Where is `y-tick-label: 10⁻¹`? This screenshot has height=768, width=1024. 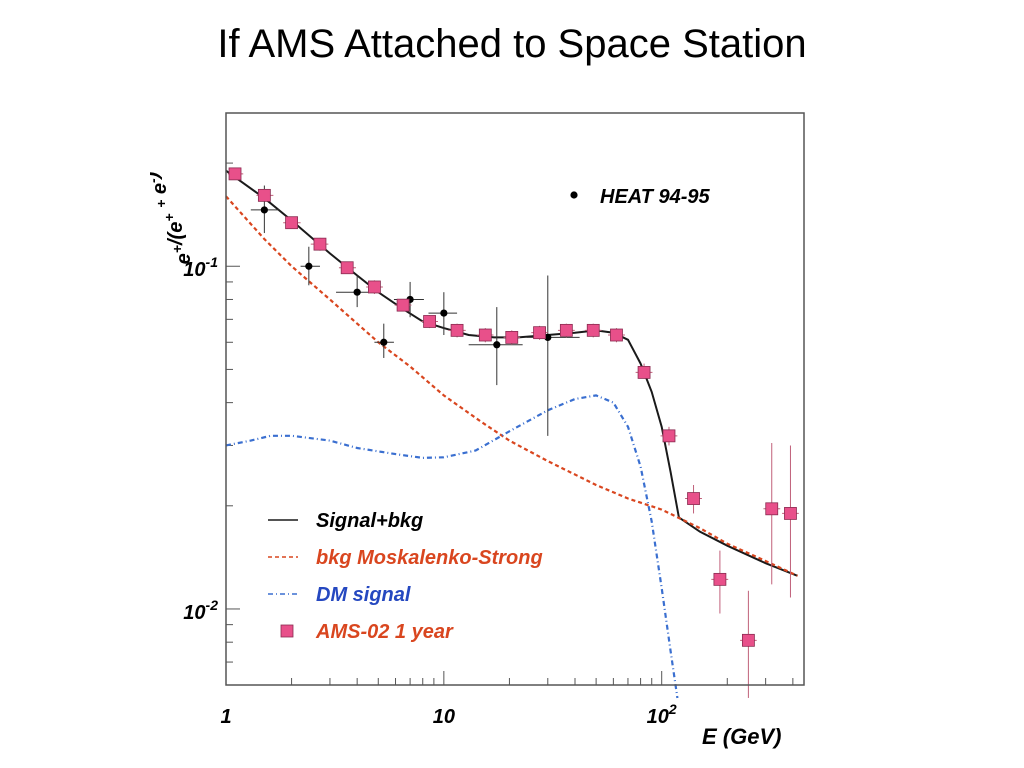
y-tick-label: 10⁻¹ is located at coordinates (200, 267).